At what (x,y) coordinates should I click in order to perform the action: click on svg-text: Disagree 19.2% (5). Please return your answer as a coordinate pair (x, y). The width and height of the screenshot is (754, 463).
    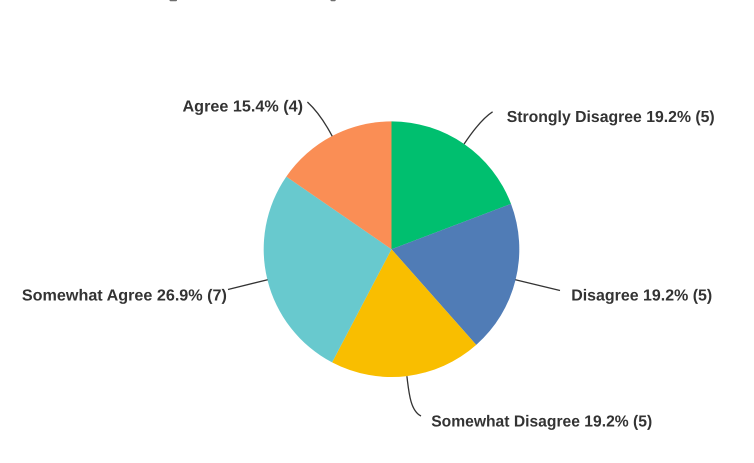
    Looking at the image, I should click on (641, 295).